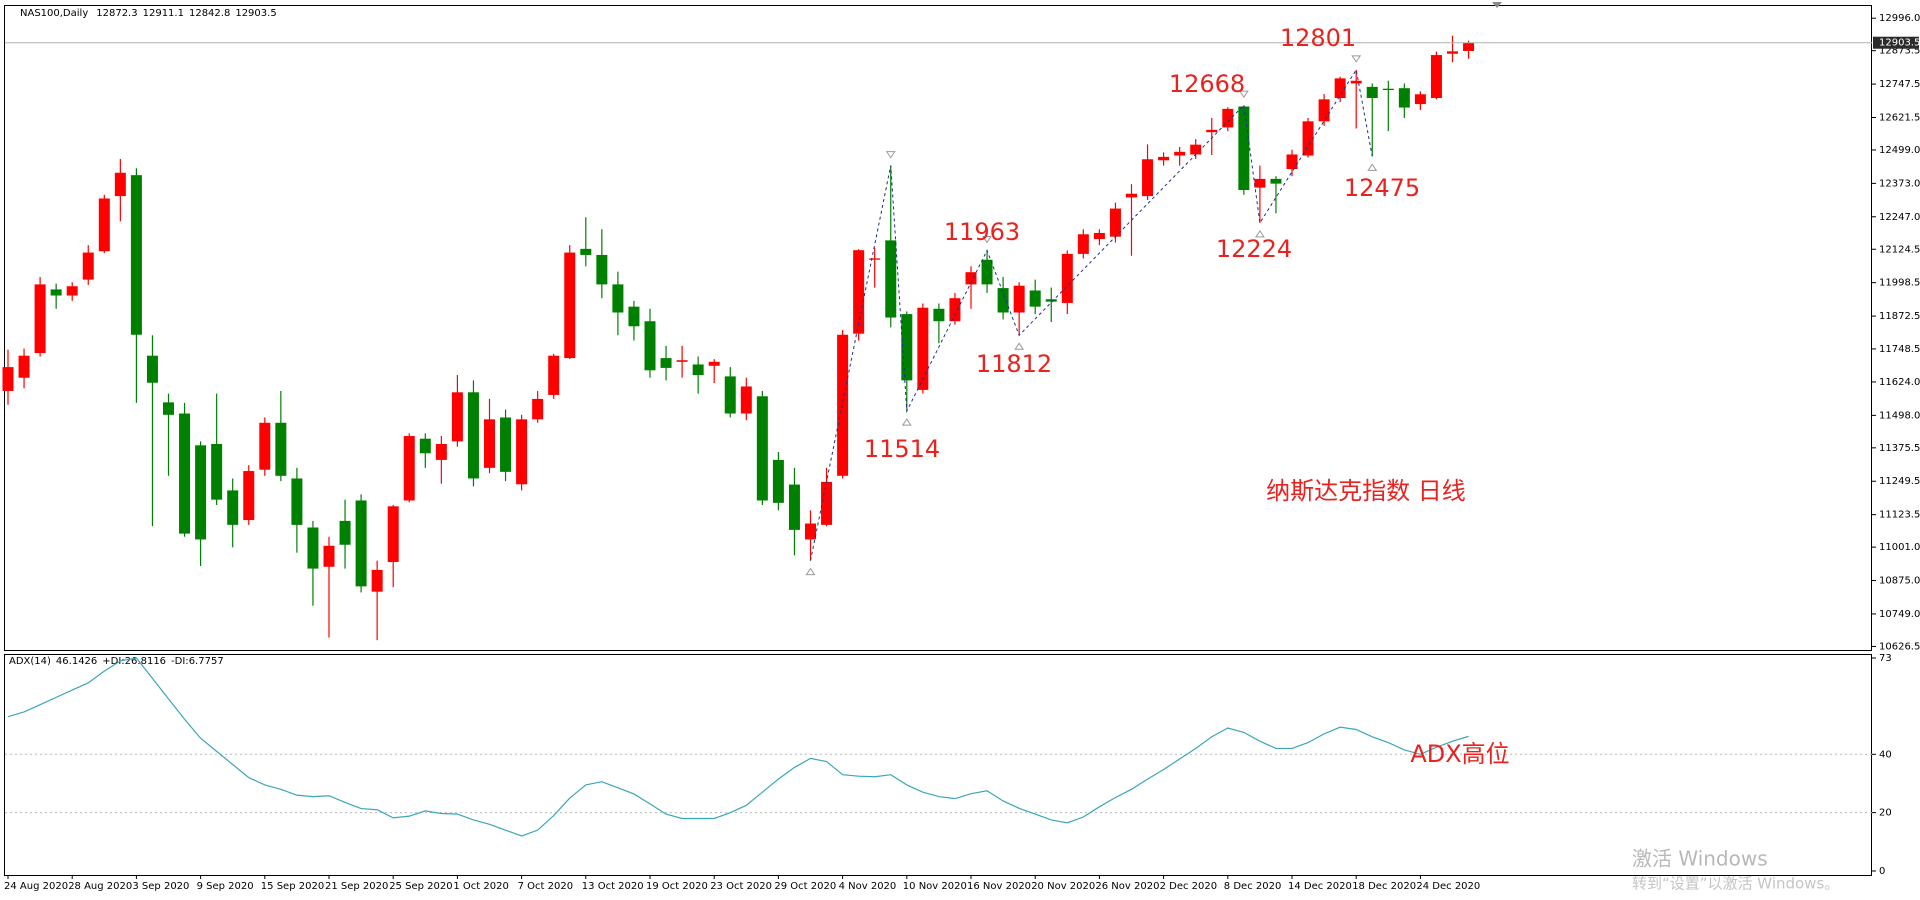  I want to click on price-label: 12903.5, so click(1899, 43).